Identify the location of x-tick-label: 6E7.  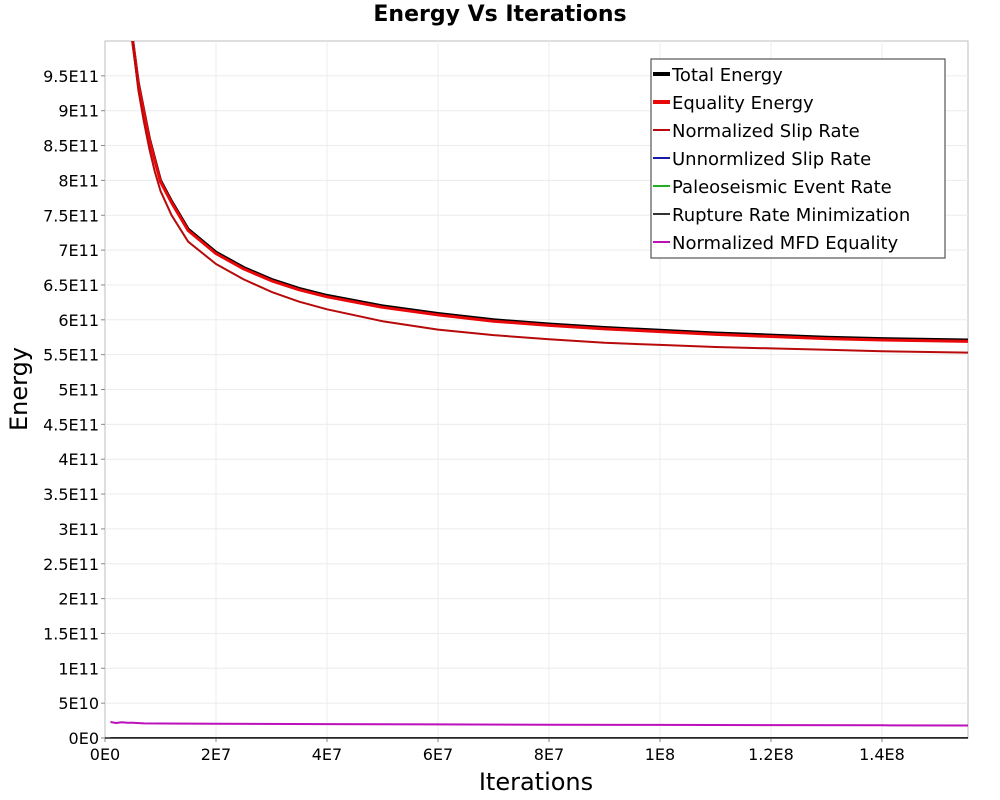
(438, 754).